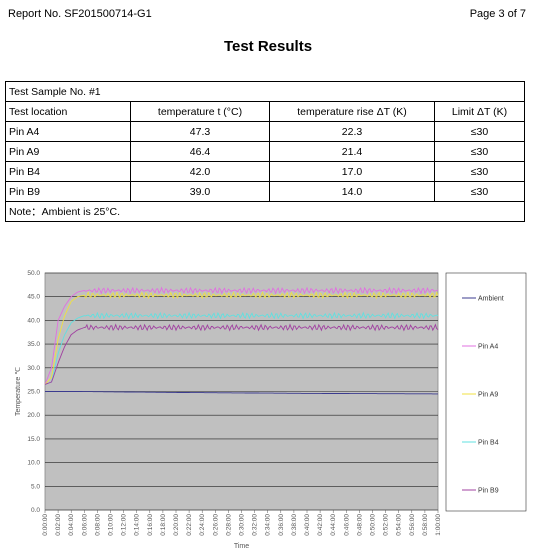 This screenshot has height=558, width=536. What do you see at coordinates (255, 525) in the screenshot?
I see `x-tick-label: 0:32:00` at bounding box center [255, 525].